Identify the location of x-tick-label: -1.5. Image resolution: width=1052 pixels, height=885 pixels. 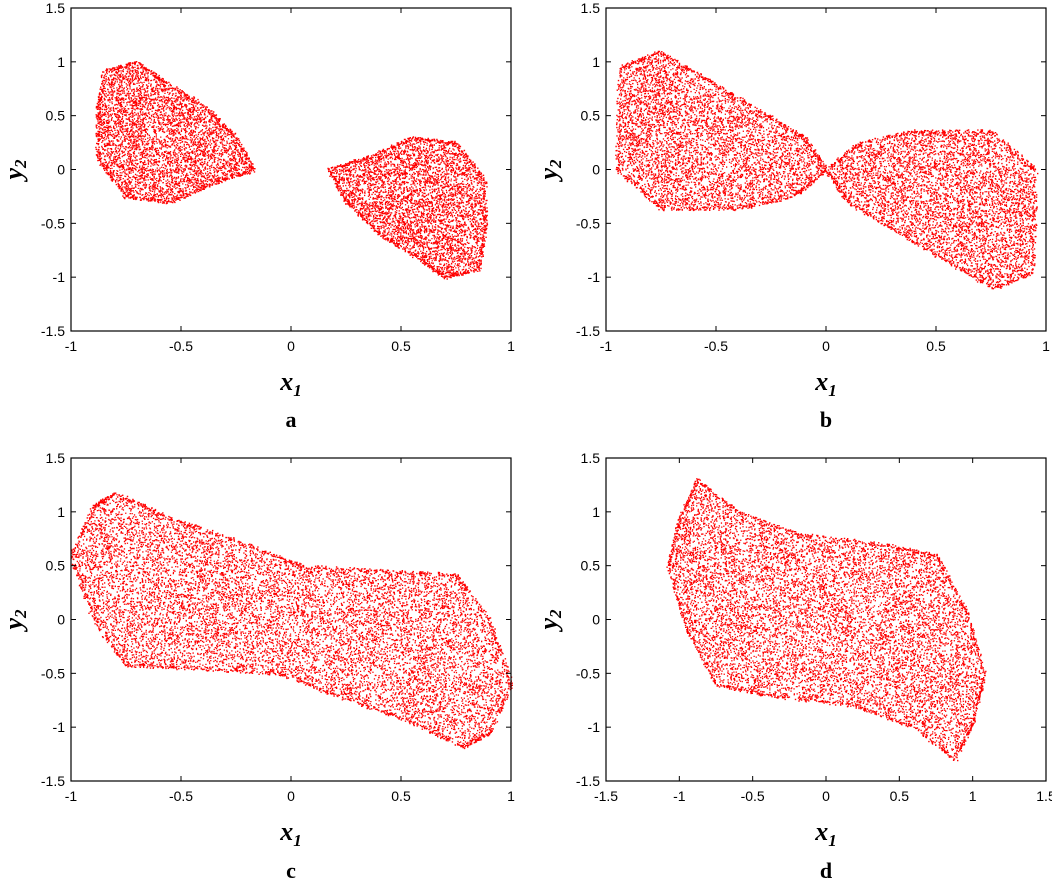
(606, 796).